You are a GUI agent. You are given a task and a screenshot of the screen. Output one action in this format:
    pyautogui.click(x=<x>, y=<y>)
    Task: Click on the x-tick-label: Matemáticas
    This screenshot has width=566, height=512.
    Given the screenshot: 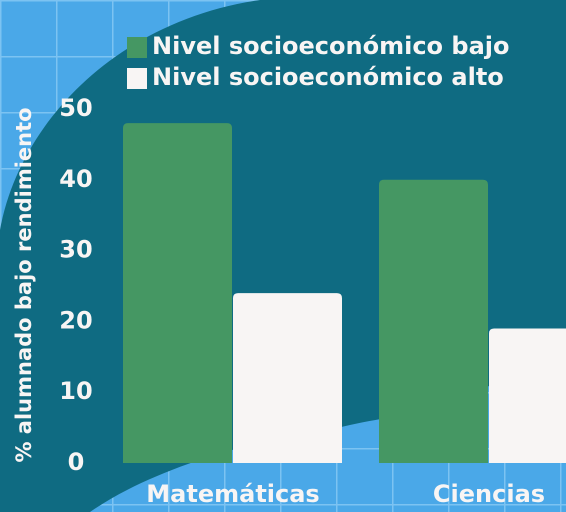 What is the action you would take?
    pyautogui.click(x=232, y=494)
    